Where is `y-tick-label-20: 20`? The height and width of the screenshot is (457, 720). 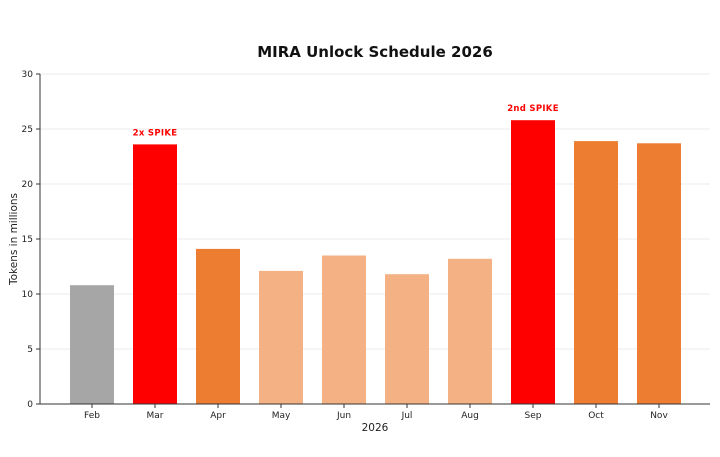 y-tick-label-20: 20 is located at coordinates (28, 185).